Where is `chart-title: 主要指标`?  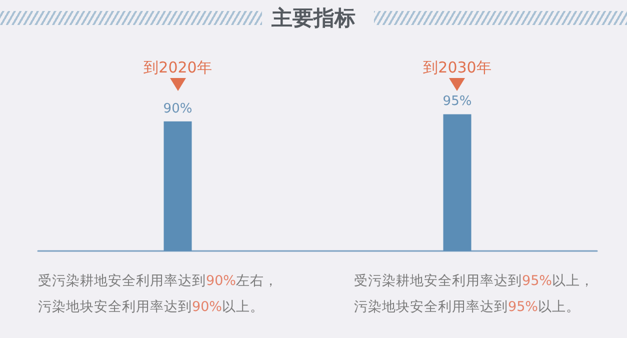
chart-title: 主要指标 is located at coordinates (313, 18).